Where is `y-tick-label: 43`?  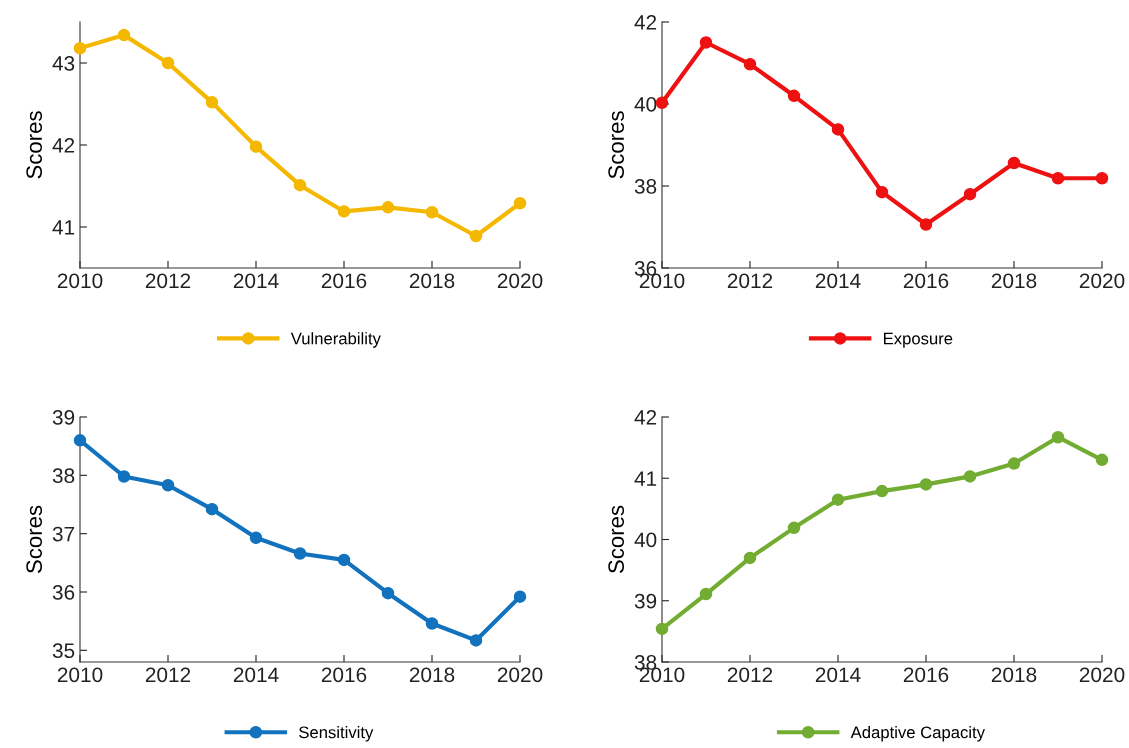
y-tick-label: 43 is located at coordinates (63, 63).